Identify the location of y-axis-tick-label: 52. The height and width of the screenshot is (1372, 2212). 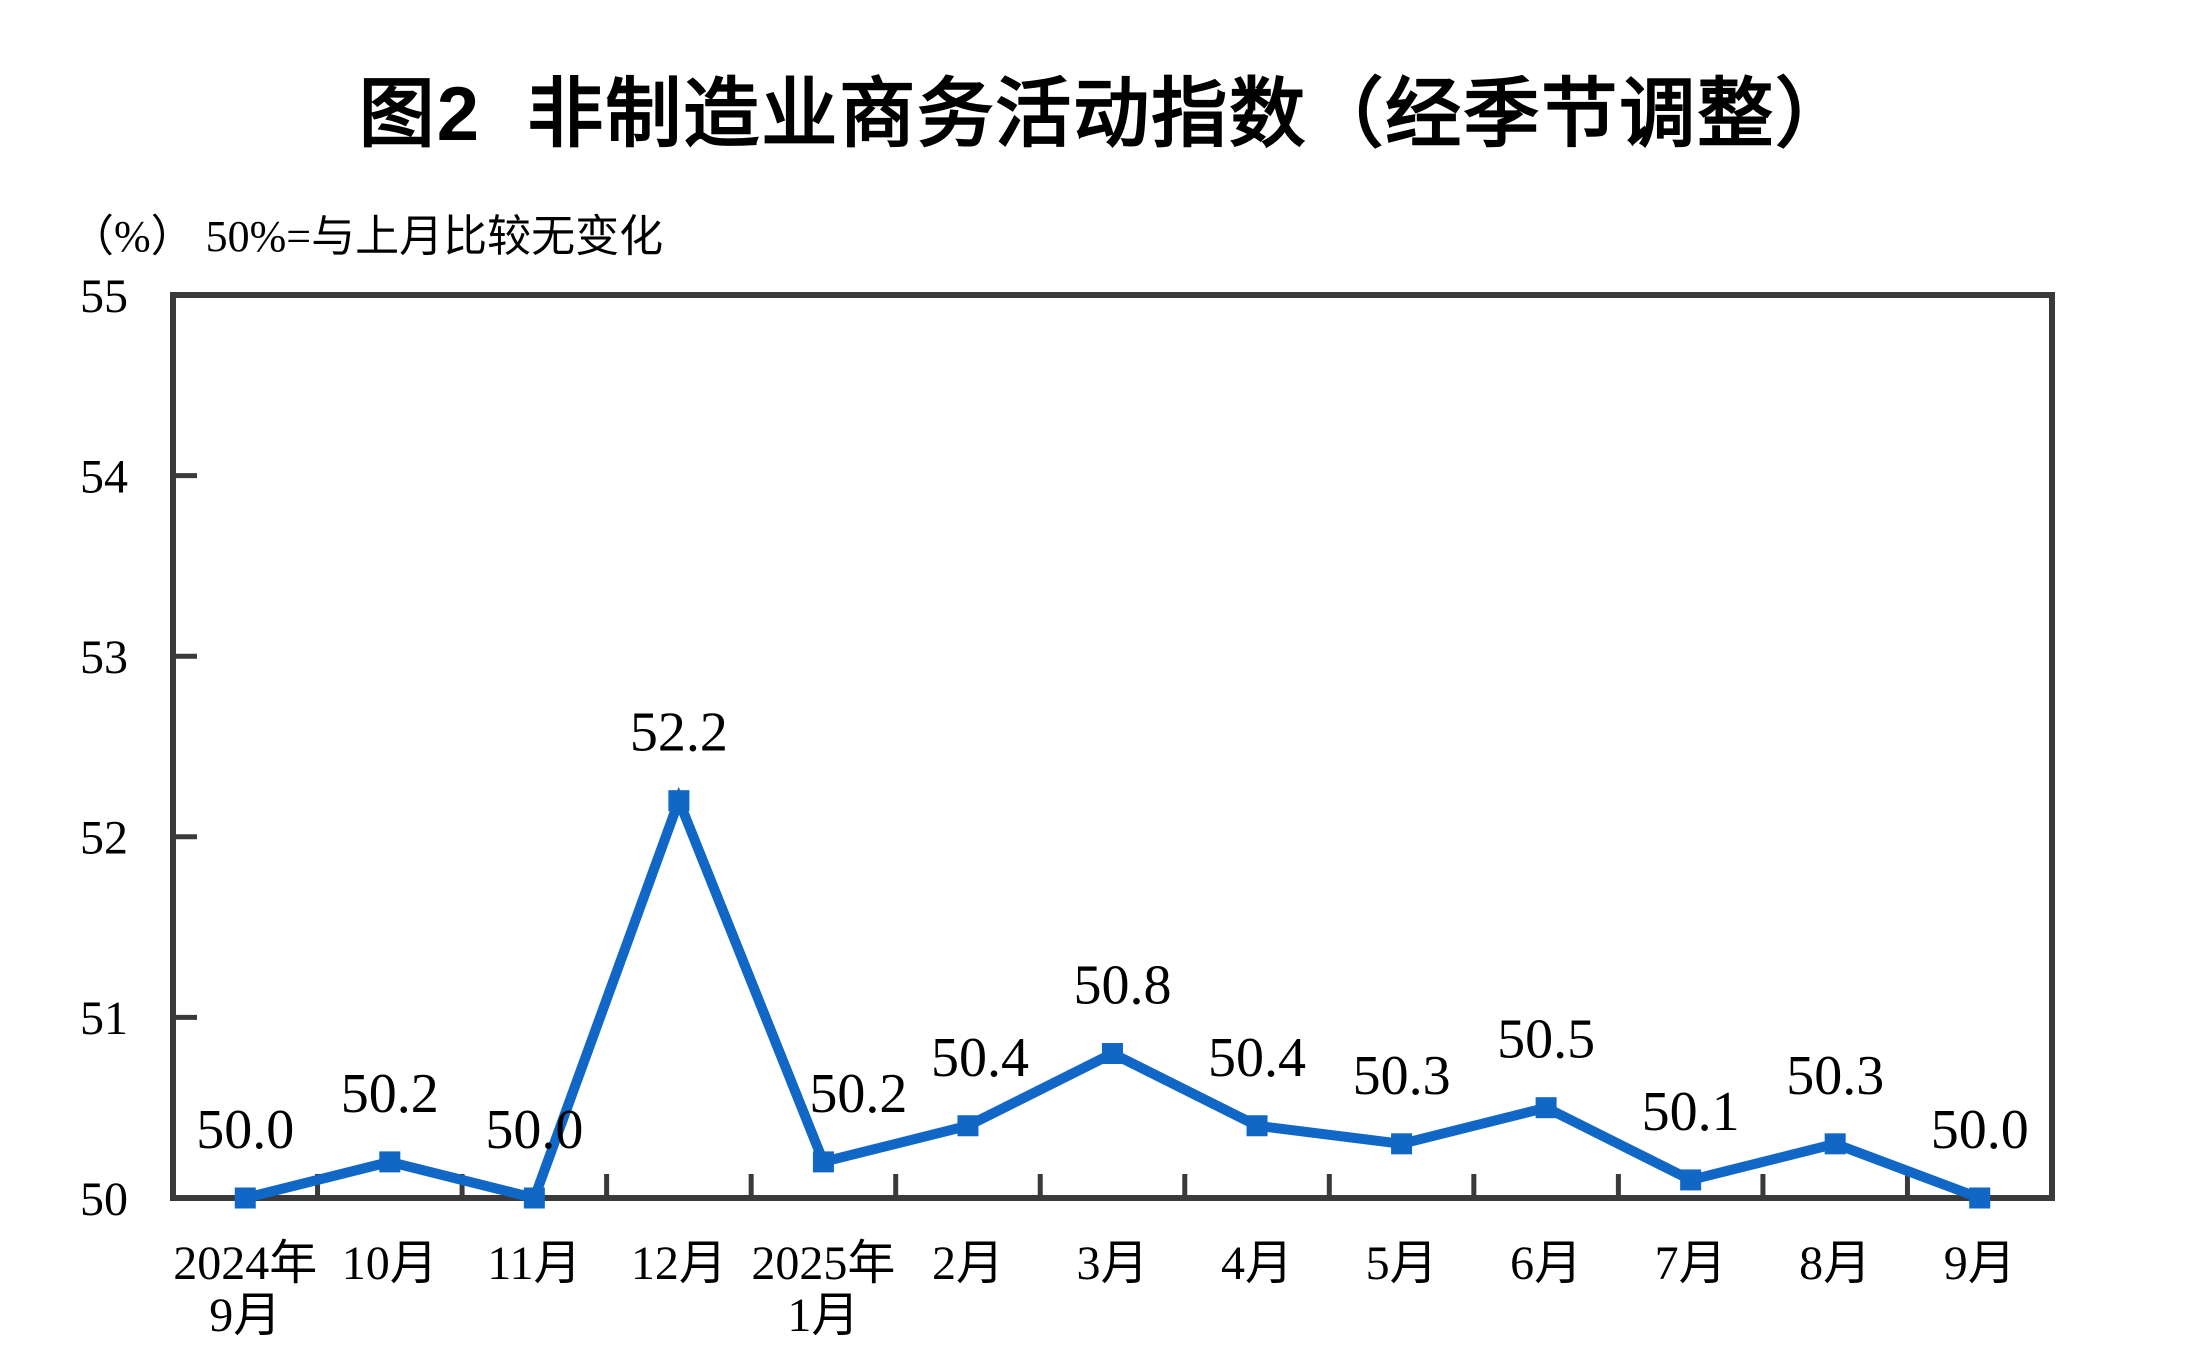
(104, 838).